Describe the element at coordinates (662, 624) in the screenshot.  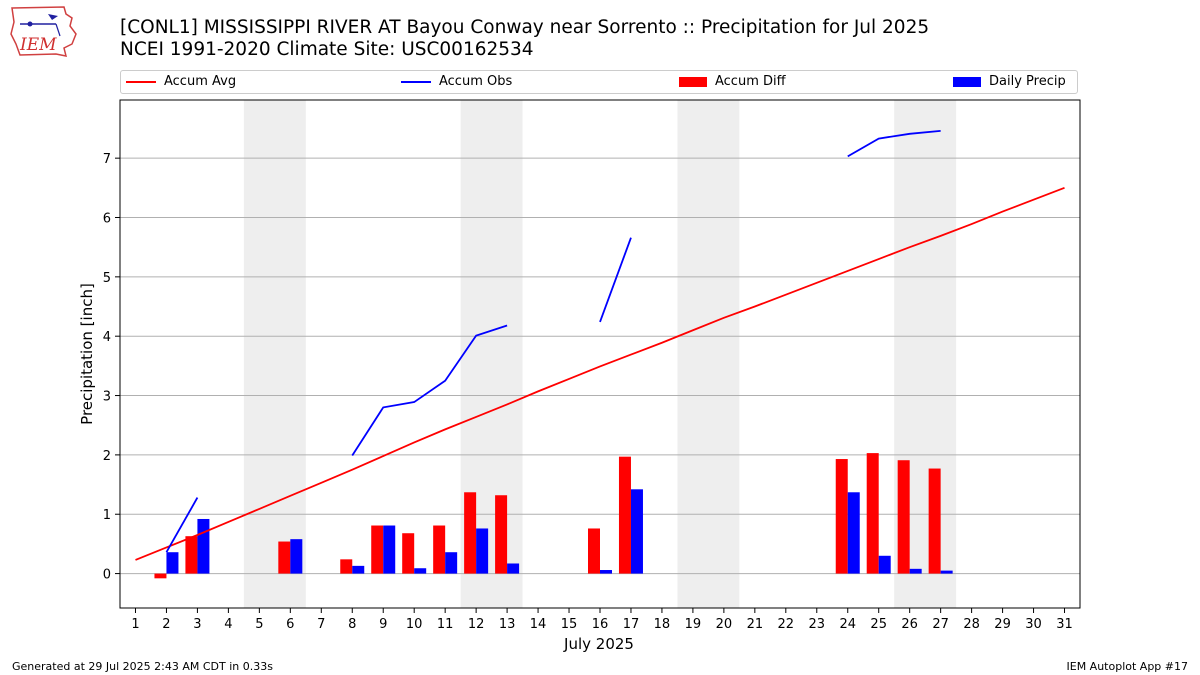
I see `x-tick-label: 18` at that location.